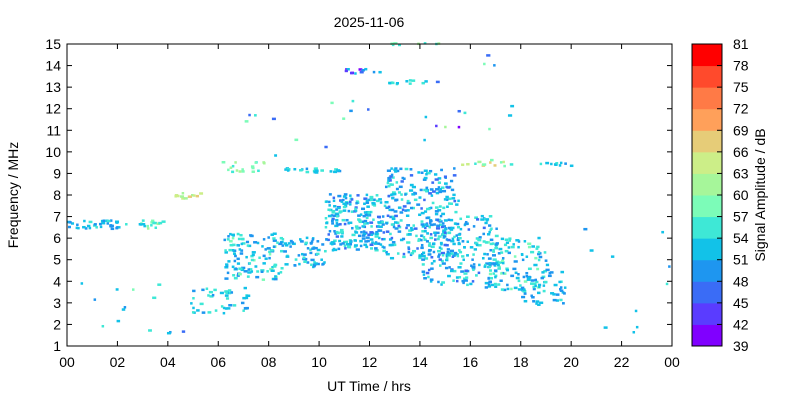 Image resolution: width=800 pixels, height=400 pixels. Describe the element at coordinates (741, 109) in the screenshot. I see `colorbar-tick-label: 72` at that location.